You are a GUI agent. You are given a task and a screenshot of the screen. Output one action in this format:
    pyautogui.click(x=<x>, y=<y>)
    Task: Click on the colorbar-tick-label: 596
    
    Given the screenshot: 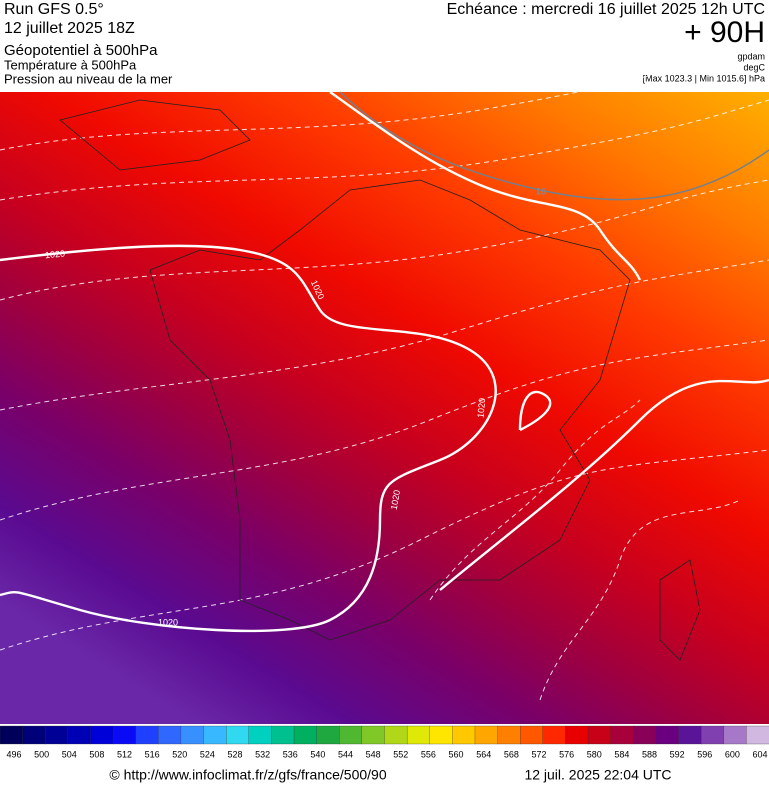 What is the action you would take?
    pyautogui.click(x=704, y=754)
    